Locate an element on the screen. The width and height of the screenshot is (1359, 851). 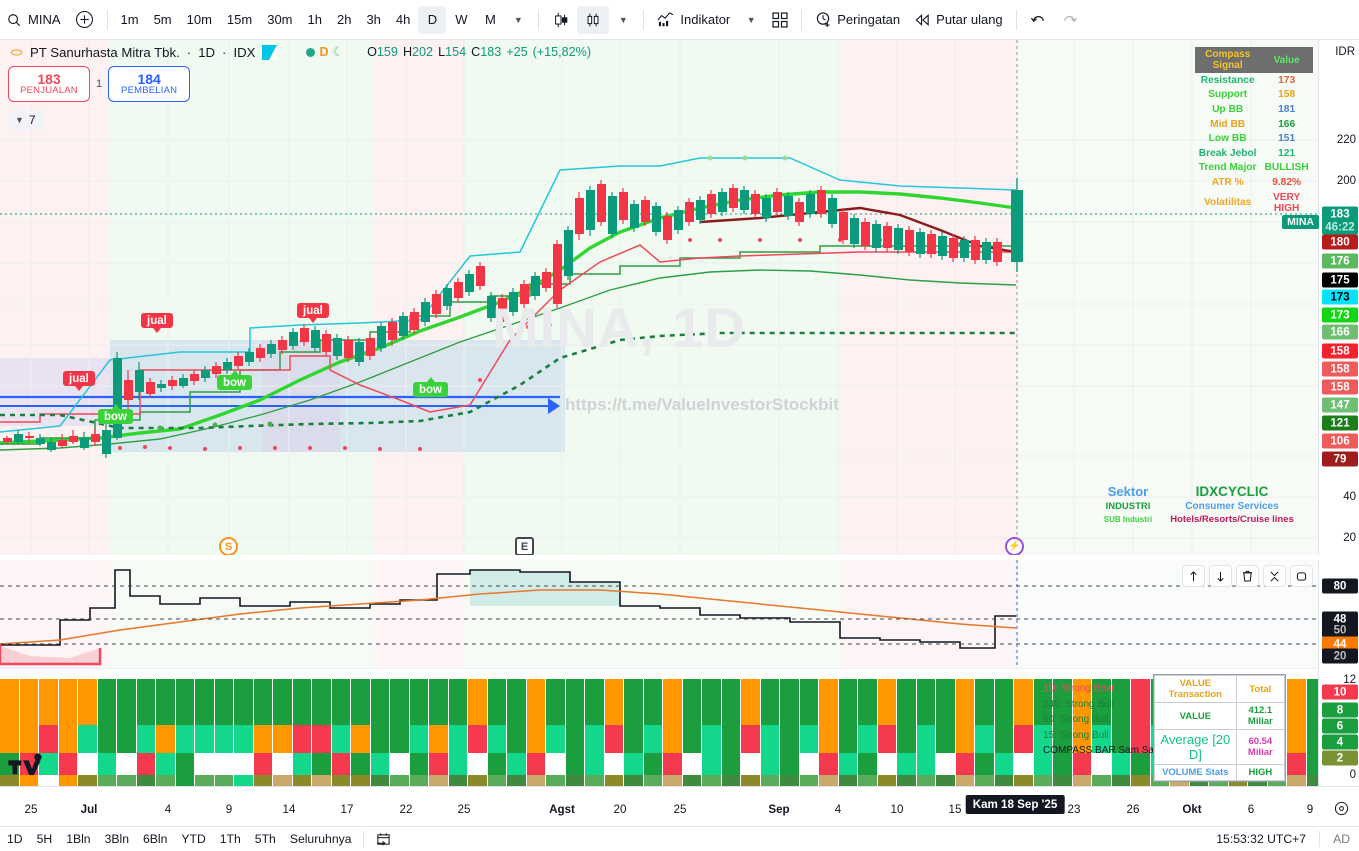
order-unit-dropdown: ▼ 7 is located at coordinates (25, 120).